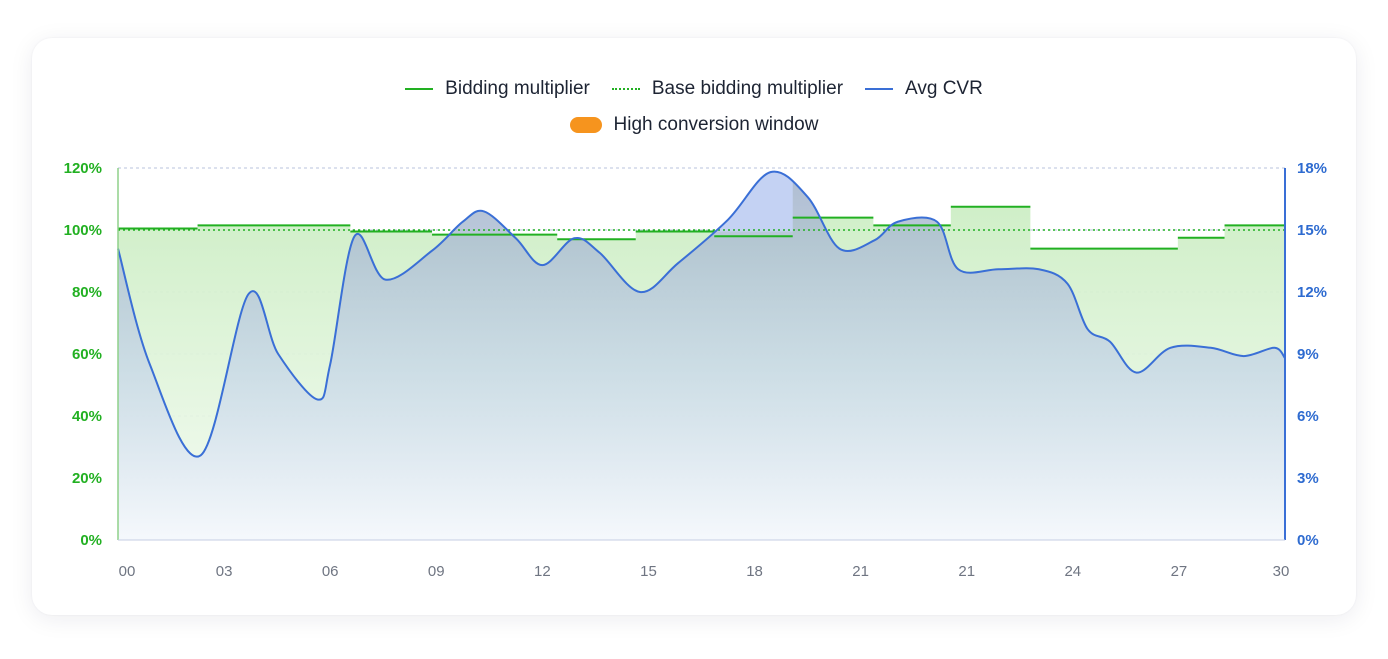  What do you see at coordinates (87, 416) in the screenshot?
I see `left-tick-label: 40%` at bounding box center [87, 416].